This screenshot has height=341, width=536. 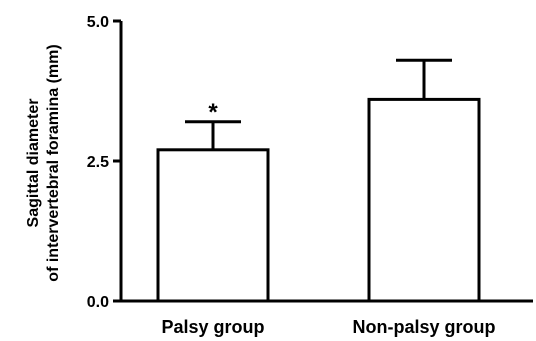 I want to click on y-ticks: 0.0 2.5 5.0, so click(x=104, y=162).